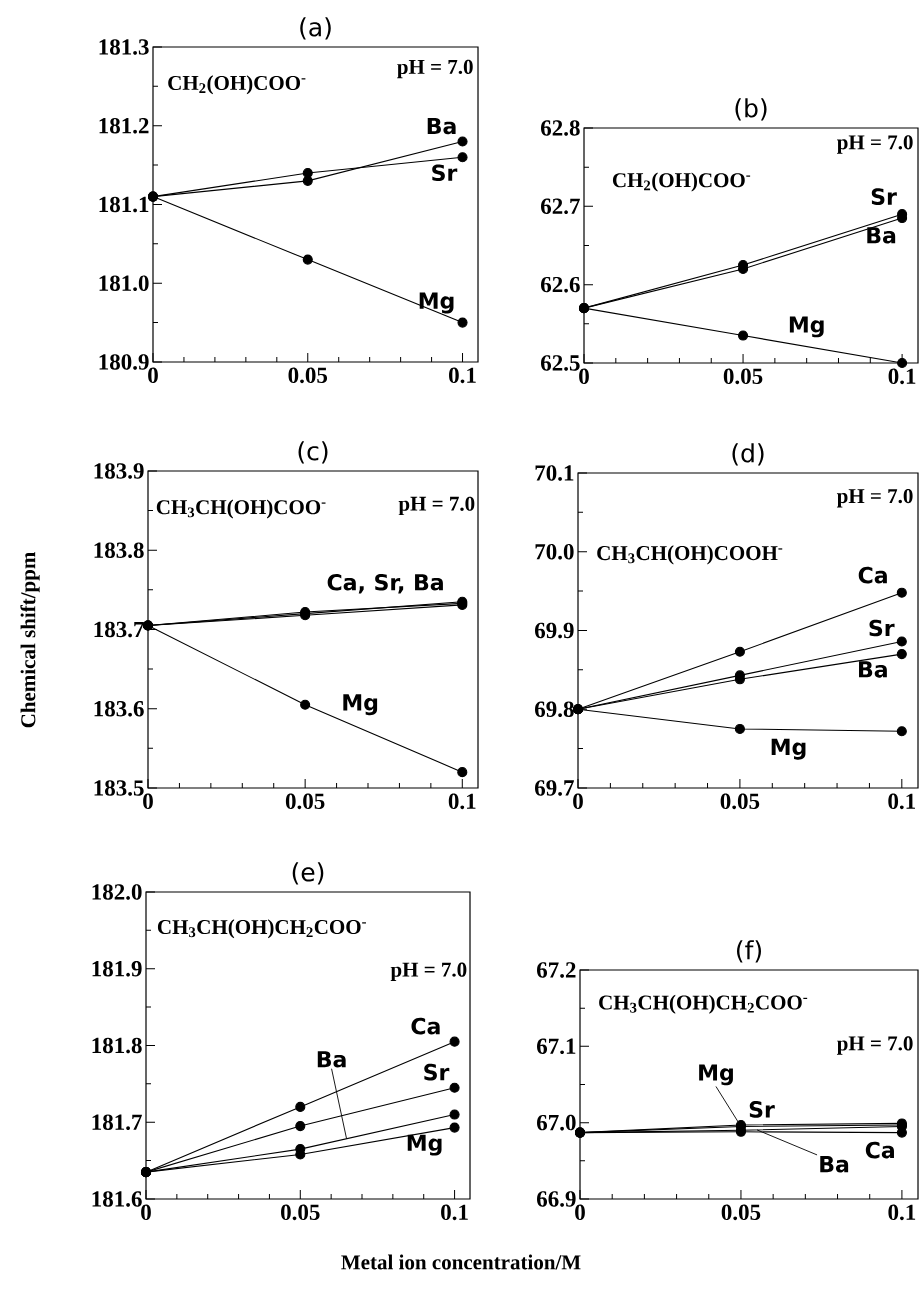 This screenshot has height=1289, width=922. What do you see at coordinates (556, 1046) in the screenshot?
I see `y-tick-label: 67.1` at bounding box center [556, 1046].